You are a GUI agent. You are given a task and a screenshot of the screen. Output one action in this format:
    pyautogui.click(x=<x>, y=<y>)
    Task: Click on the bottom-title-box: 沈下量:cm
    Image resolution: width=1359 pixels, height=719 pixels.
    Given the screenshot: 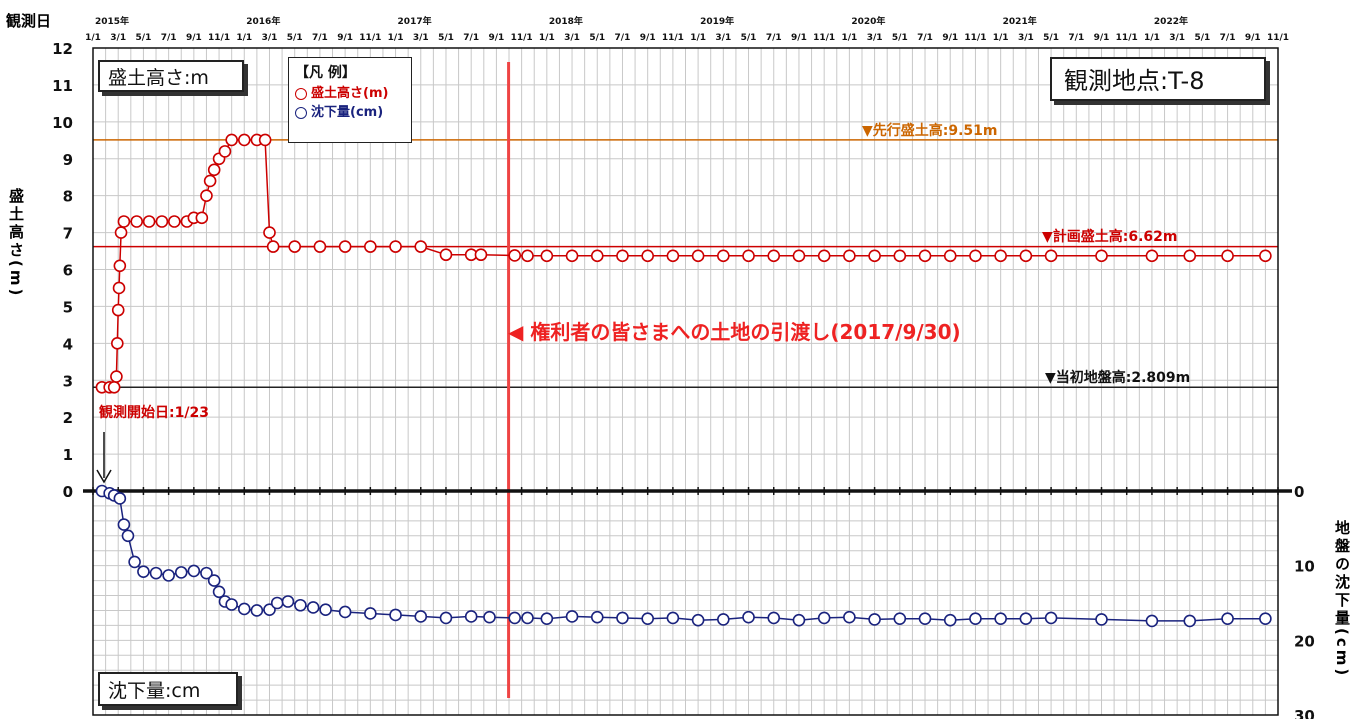 What is the action you would take?
    pyautogui.click(x=168, y=689)
    